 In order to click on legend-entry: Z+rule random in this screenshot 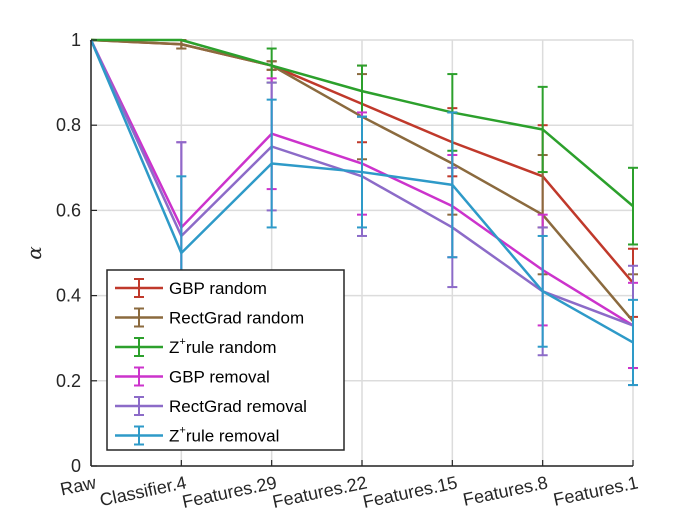, I will do `click(196, 346)`.